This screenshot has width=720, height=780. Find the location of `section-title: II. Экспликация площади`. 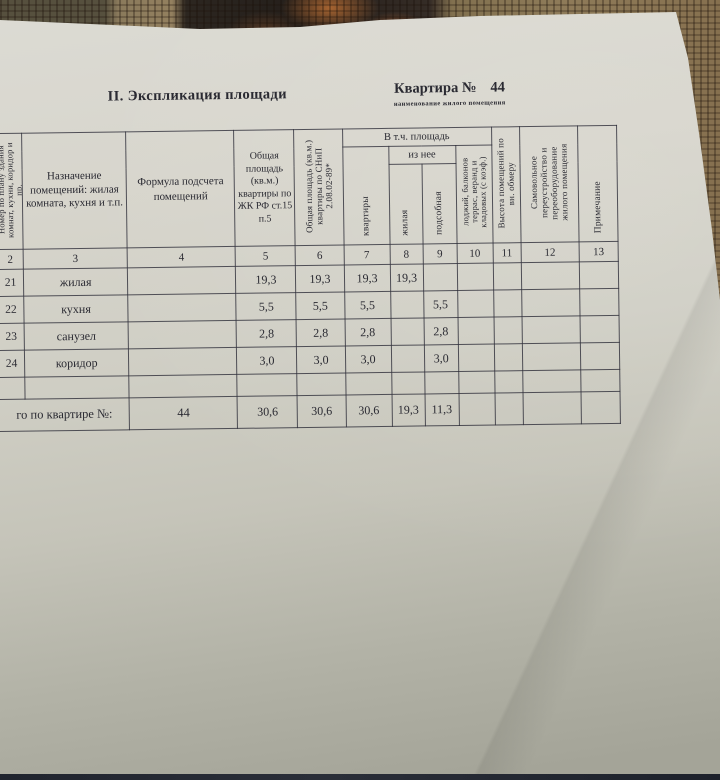

section-title: II. Экспликация площади is located at coordinates (197, 95).